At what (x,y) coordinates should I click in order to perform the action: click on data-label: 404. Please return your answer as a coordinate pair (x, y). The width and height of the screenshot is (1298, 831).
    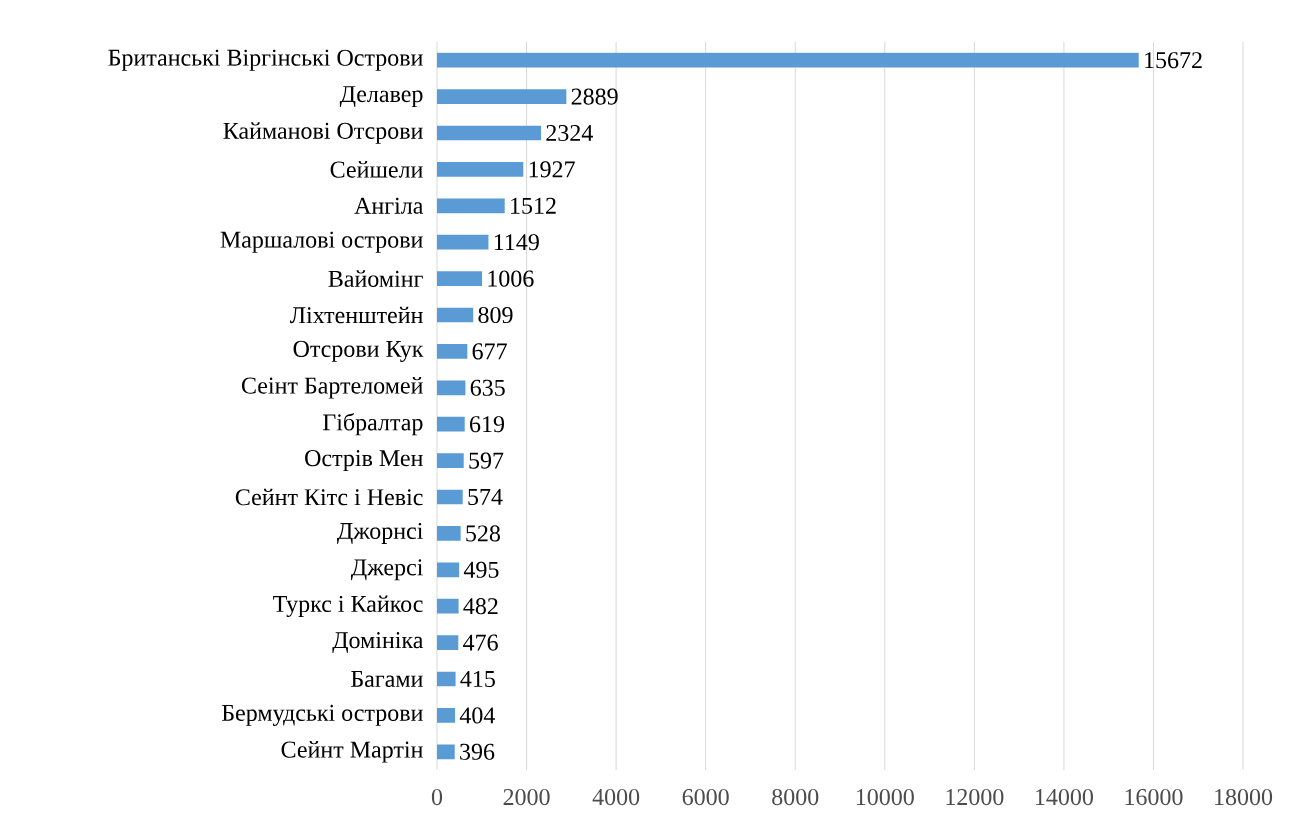
    Looking at the image, I should click on (477, 715).